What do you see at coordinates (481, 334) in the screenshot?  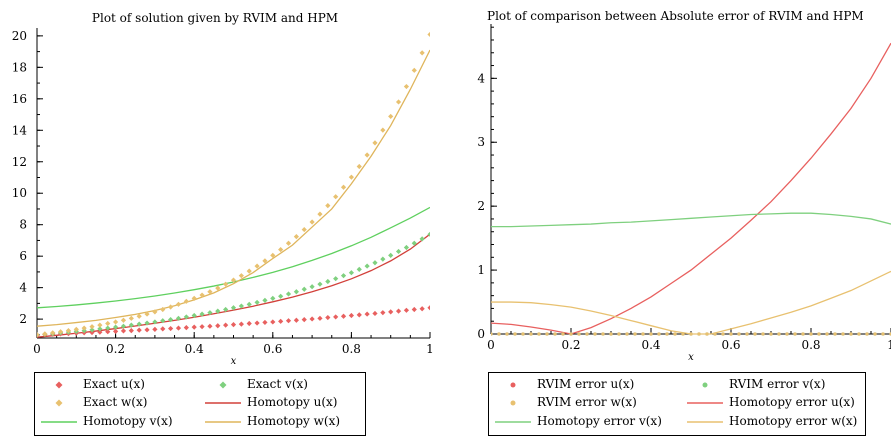 I see `y-tick-label: 0` at bounding box center [481, 334].